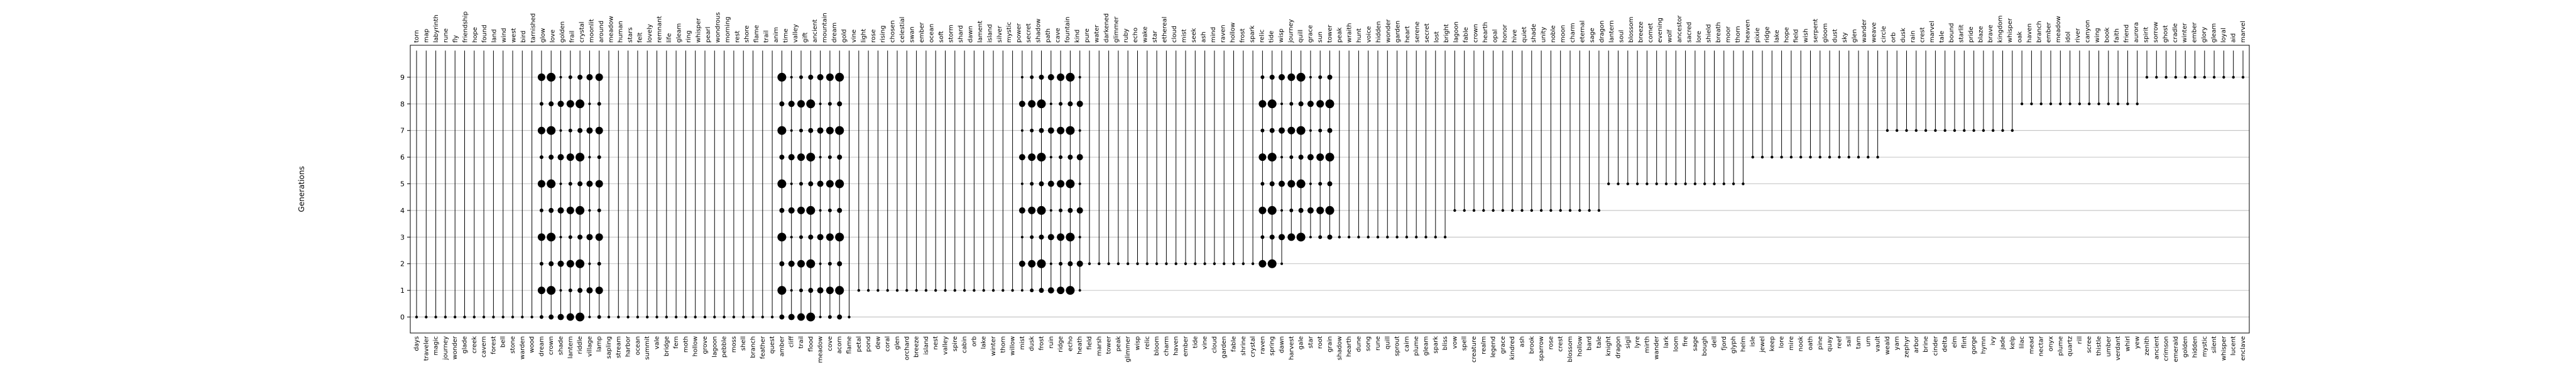 This screenshot has width=2576, height=377. I want to click on bottom-word-label: verdant, so click(2118, 348).